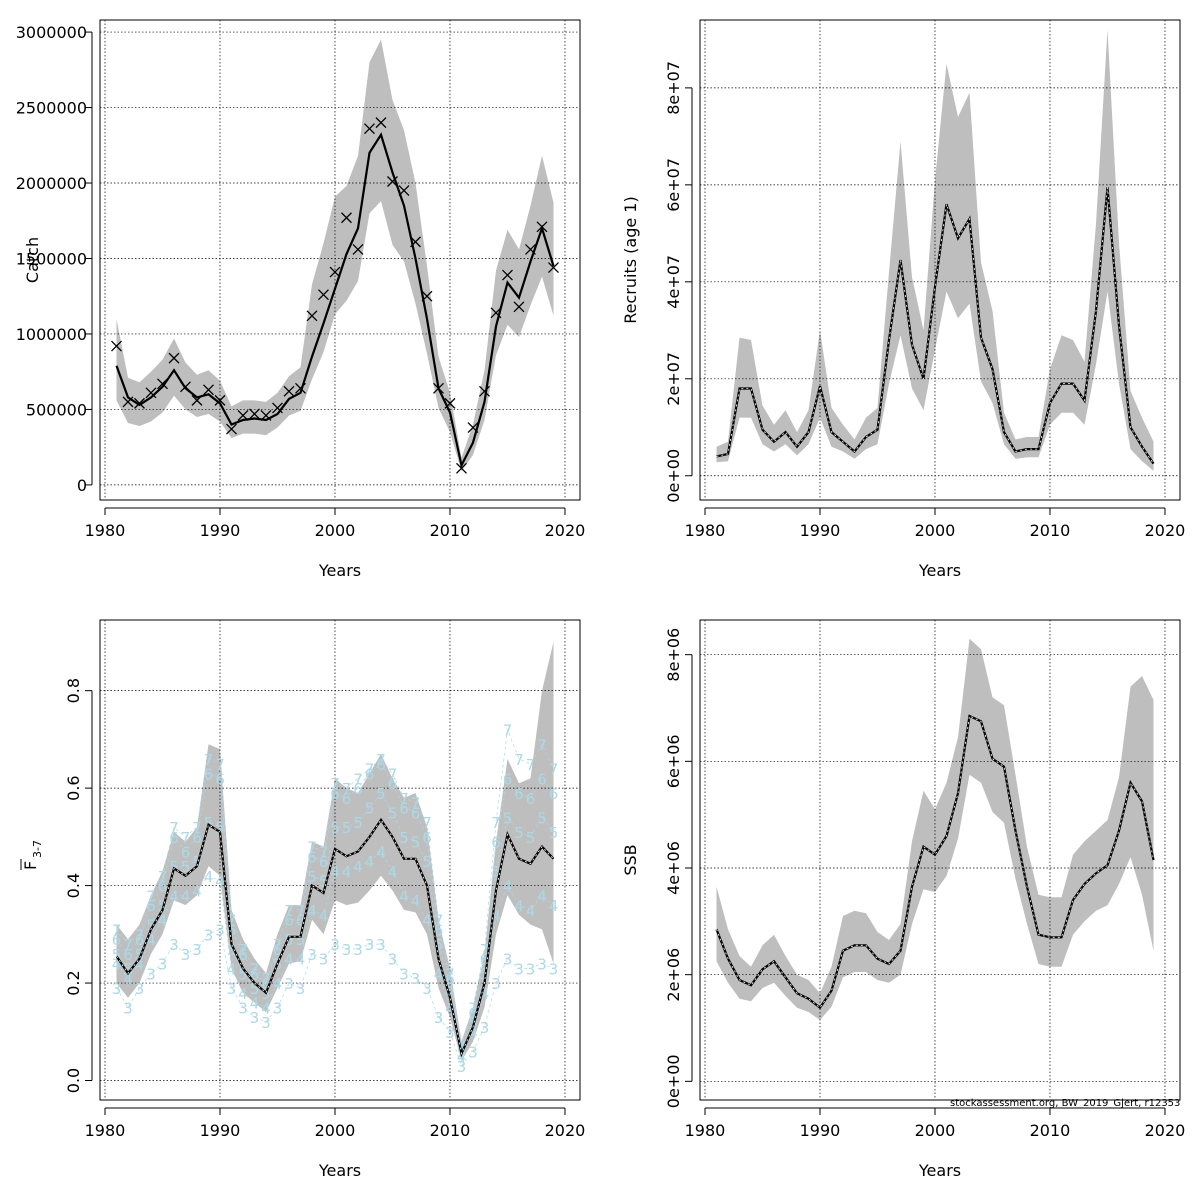 This screenshot has height=1200, width=1200. What do you see at coordinates (30, 865) in the screenshot?
I see `y-axis-title: F` at bounding box center [30, 865].